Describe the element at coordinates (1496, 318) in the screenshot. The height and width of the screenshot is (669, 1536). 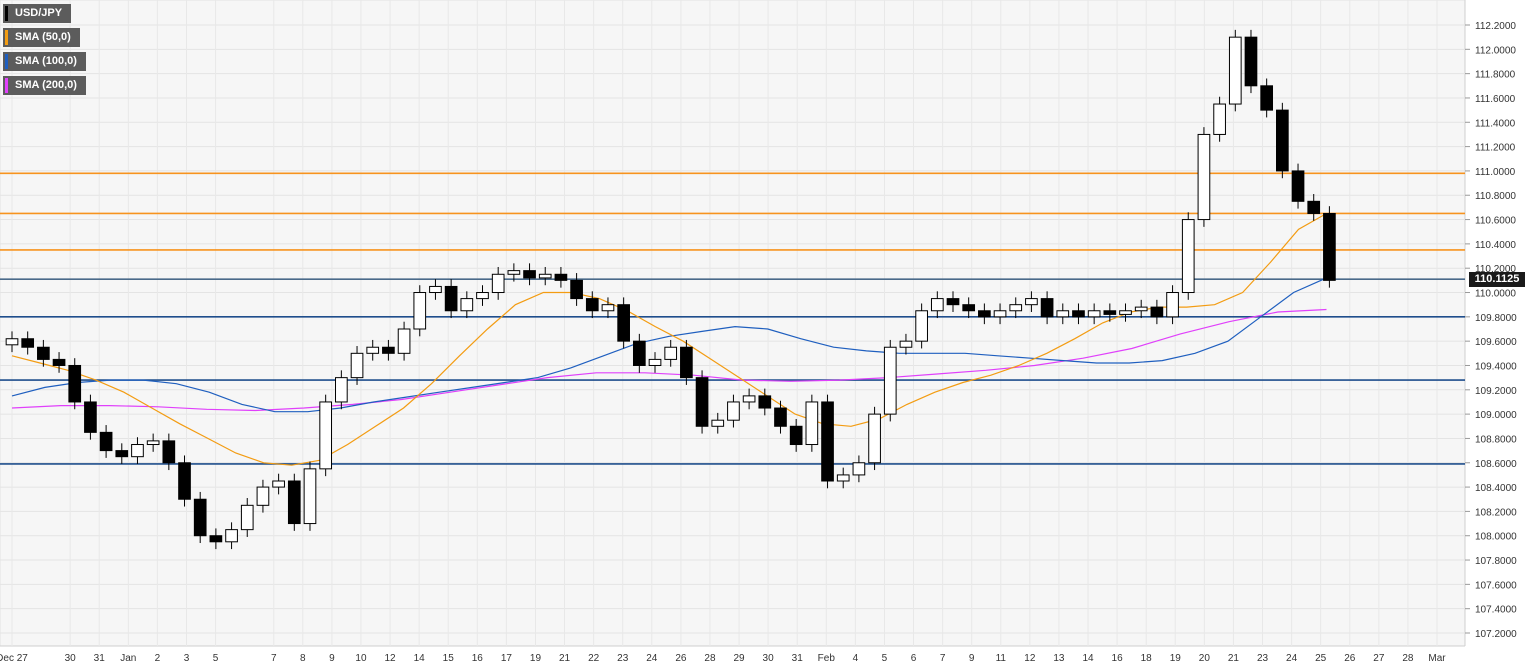
I see `y-tick-label: 109.8000` at that location.